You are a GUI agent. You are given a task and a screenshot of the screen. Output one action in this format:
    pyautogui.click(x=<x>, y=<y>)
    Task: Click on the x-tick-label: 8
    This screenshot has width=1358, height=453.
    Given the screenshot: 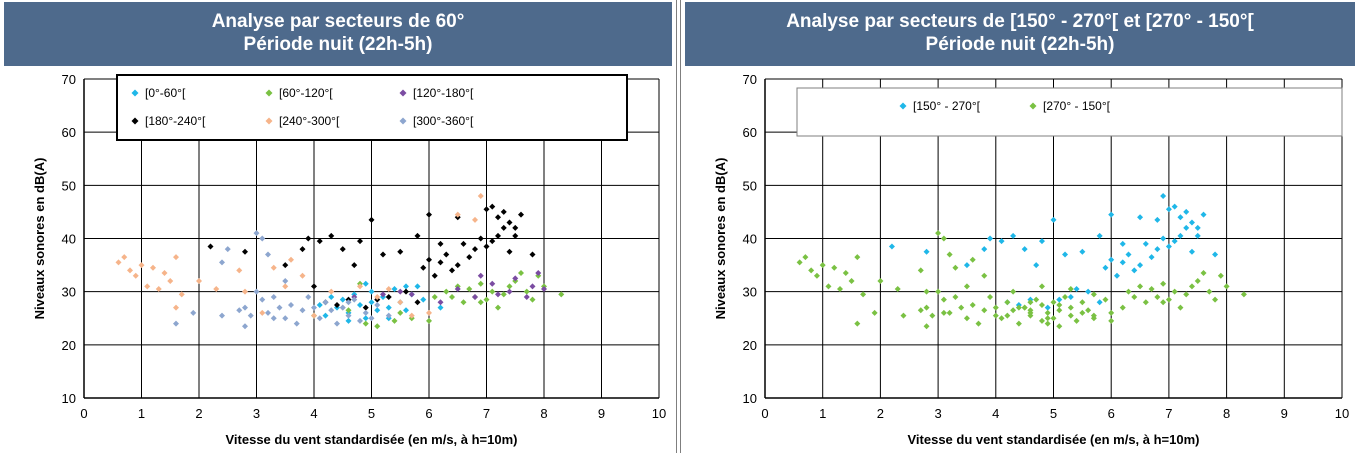 What is the action you would take?
    pyautogui.click(x=1226, y=413)
    